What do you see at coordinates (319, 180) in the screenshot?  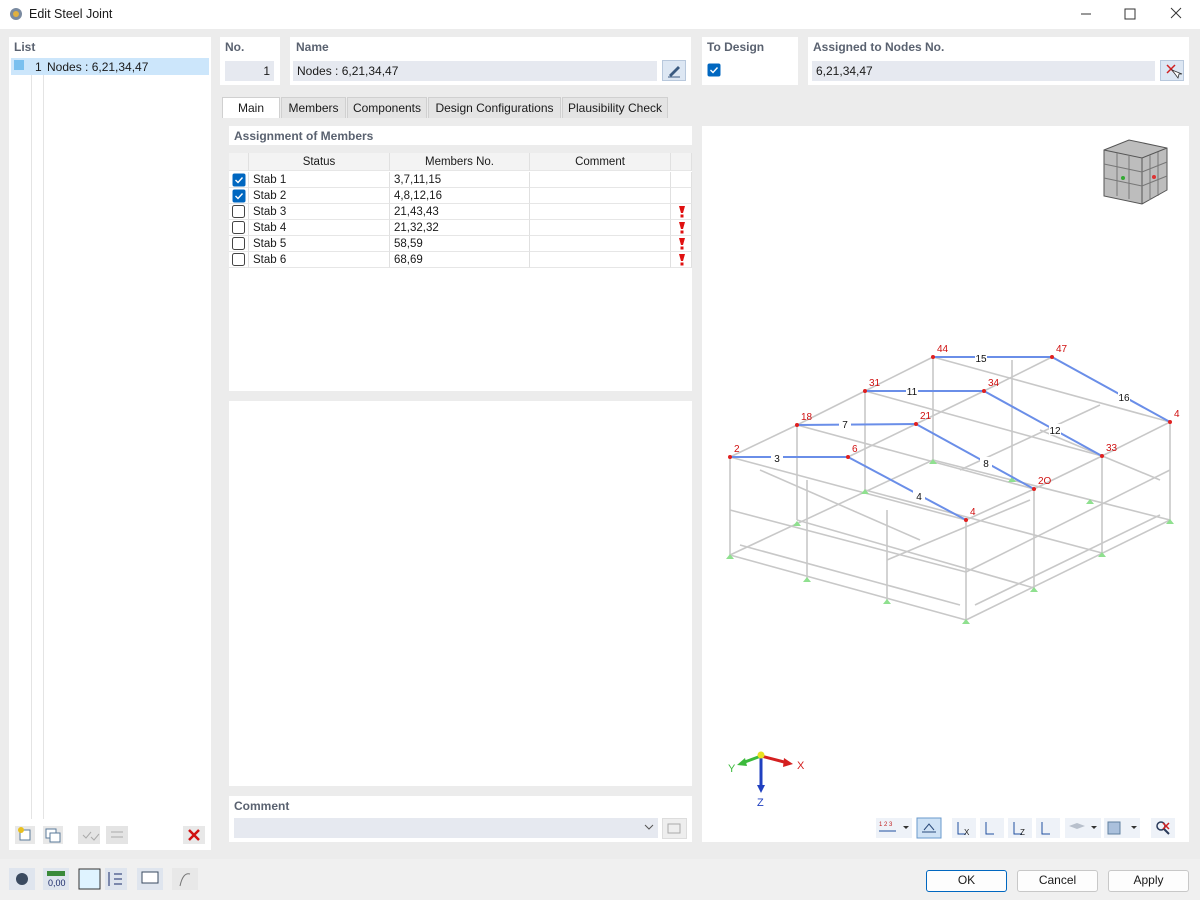 I see `status-cell: Stab 1` at bounding box center [319, 180].